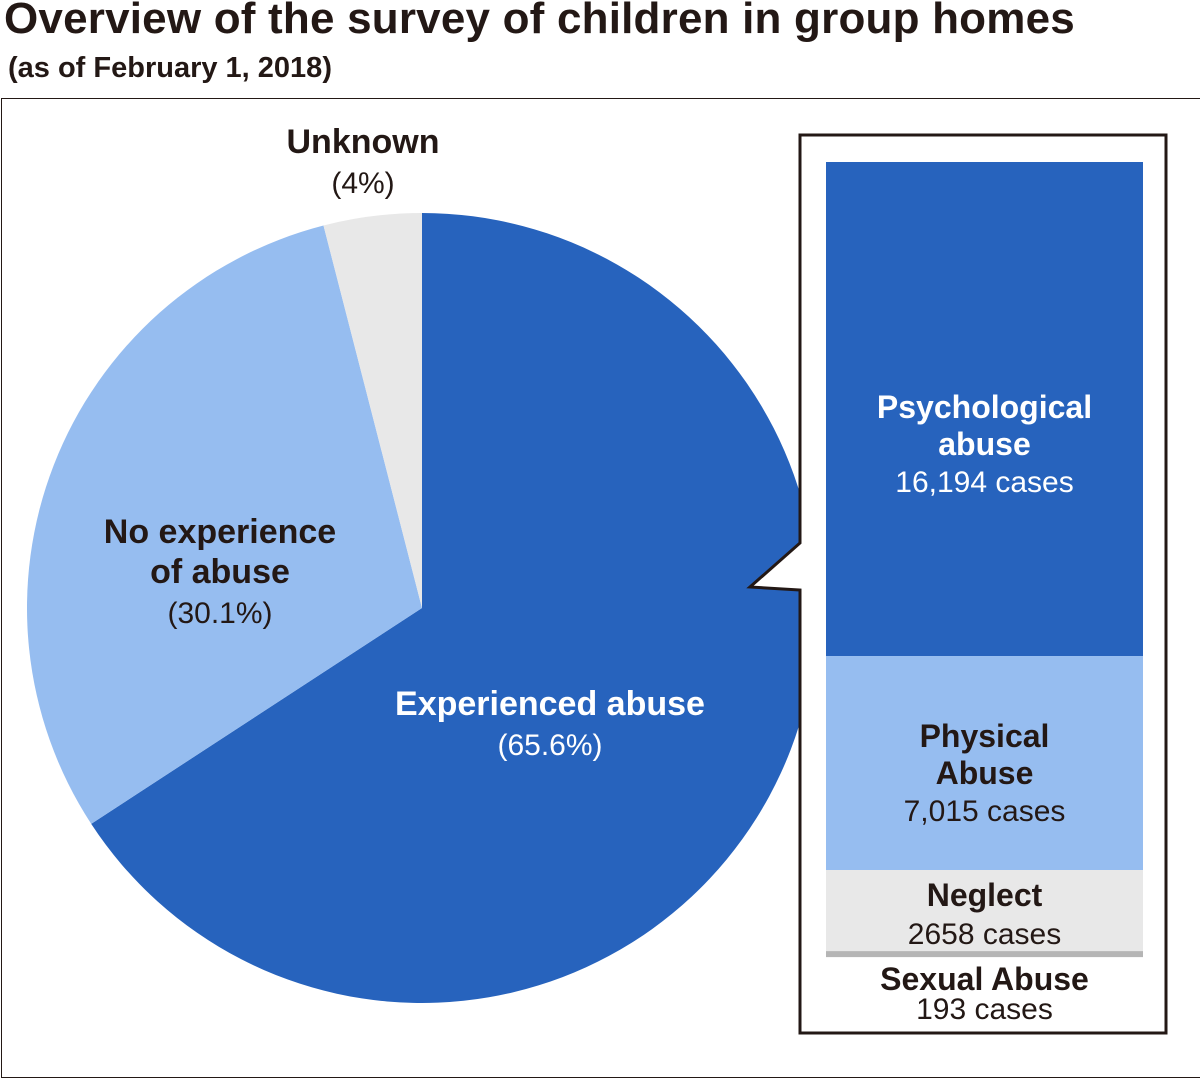 This screenshot has height=1078, width=1200. What do you see at coordinates (363, 161) in the screenshot?
I see `pie-unknown-label: Unknown (4%)` at bounding box center [363, 161].